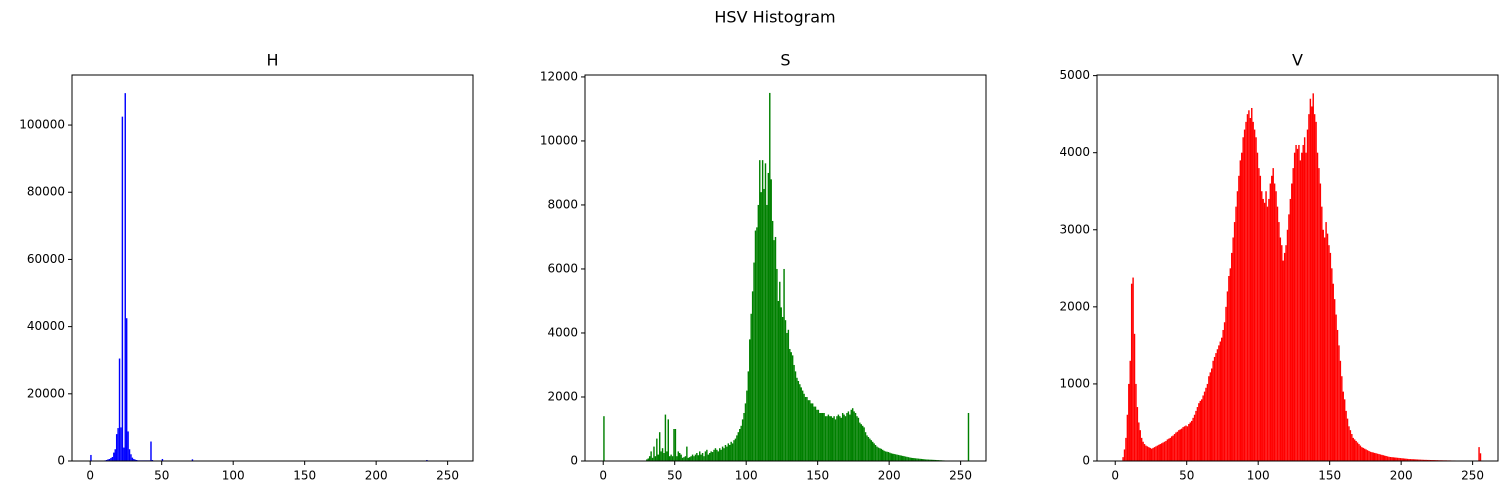 This screenshot has width=1509, height=495. Describe the element at coordinates (562, 396) in the screenshot. I see `y-tick-label: 2000` at that location.